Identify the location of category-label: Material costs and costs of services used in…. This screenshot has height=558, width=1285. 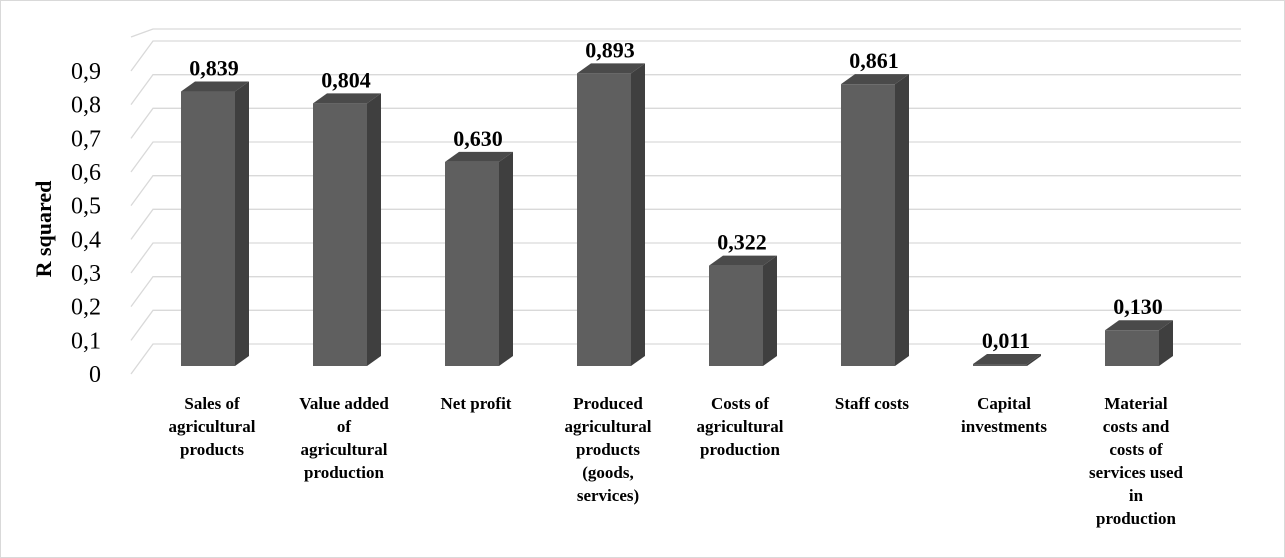
(1136, 461).